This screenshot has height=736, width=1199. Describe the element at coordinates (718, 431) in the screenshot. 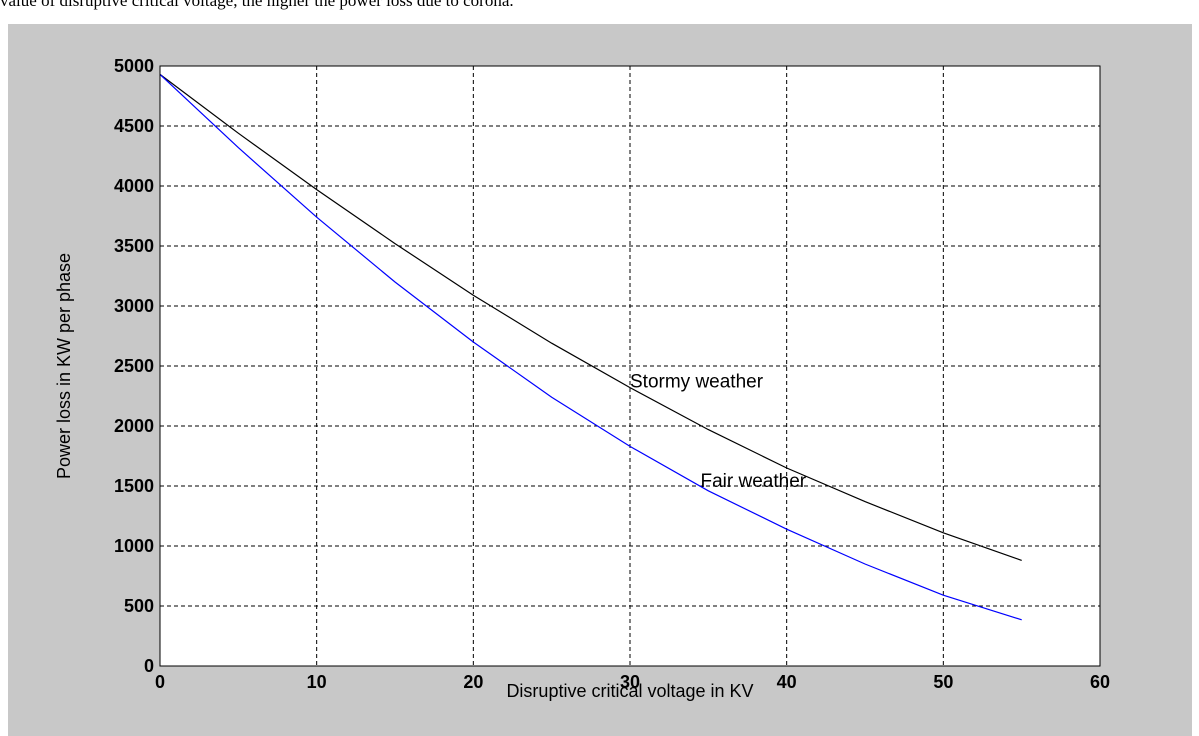

I see `annotations: Stormy weather Fair weather` at that location.